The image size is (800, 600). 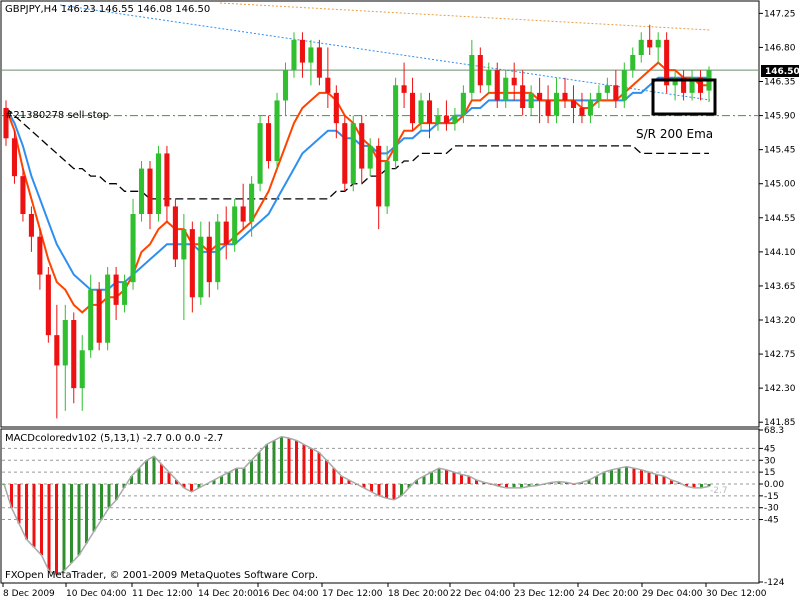 What do you see at coordinates (352, 594) in the screenshot?
I see `xtick-label: 17 Dec 12:00` at bounding box center [352, 594].